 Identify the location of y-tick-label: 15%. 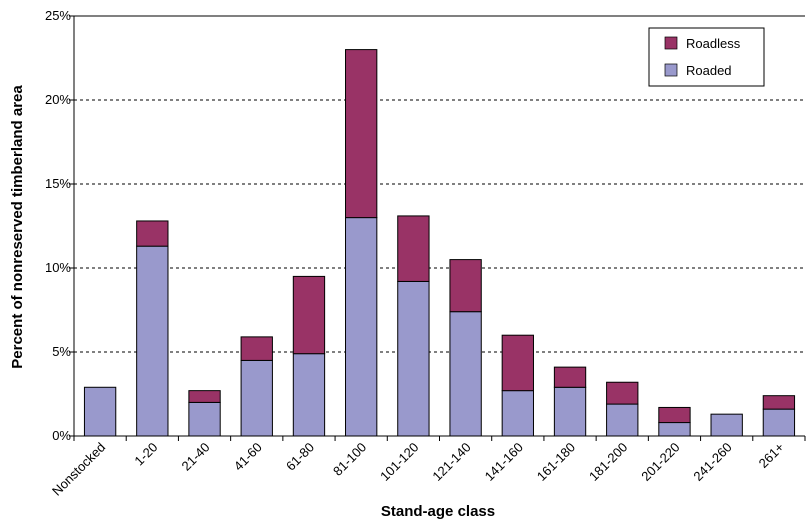
(58, 183).